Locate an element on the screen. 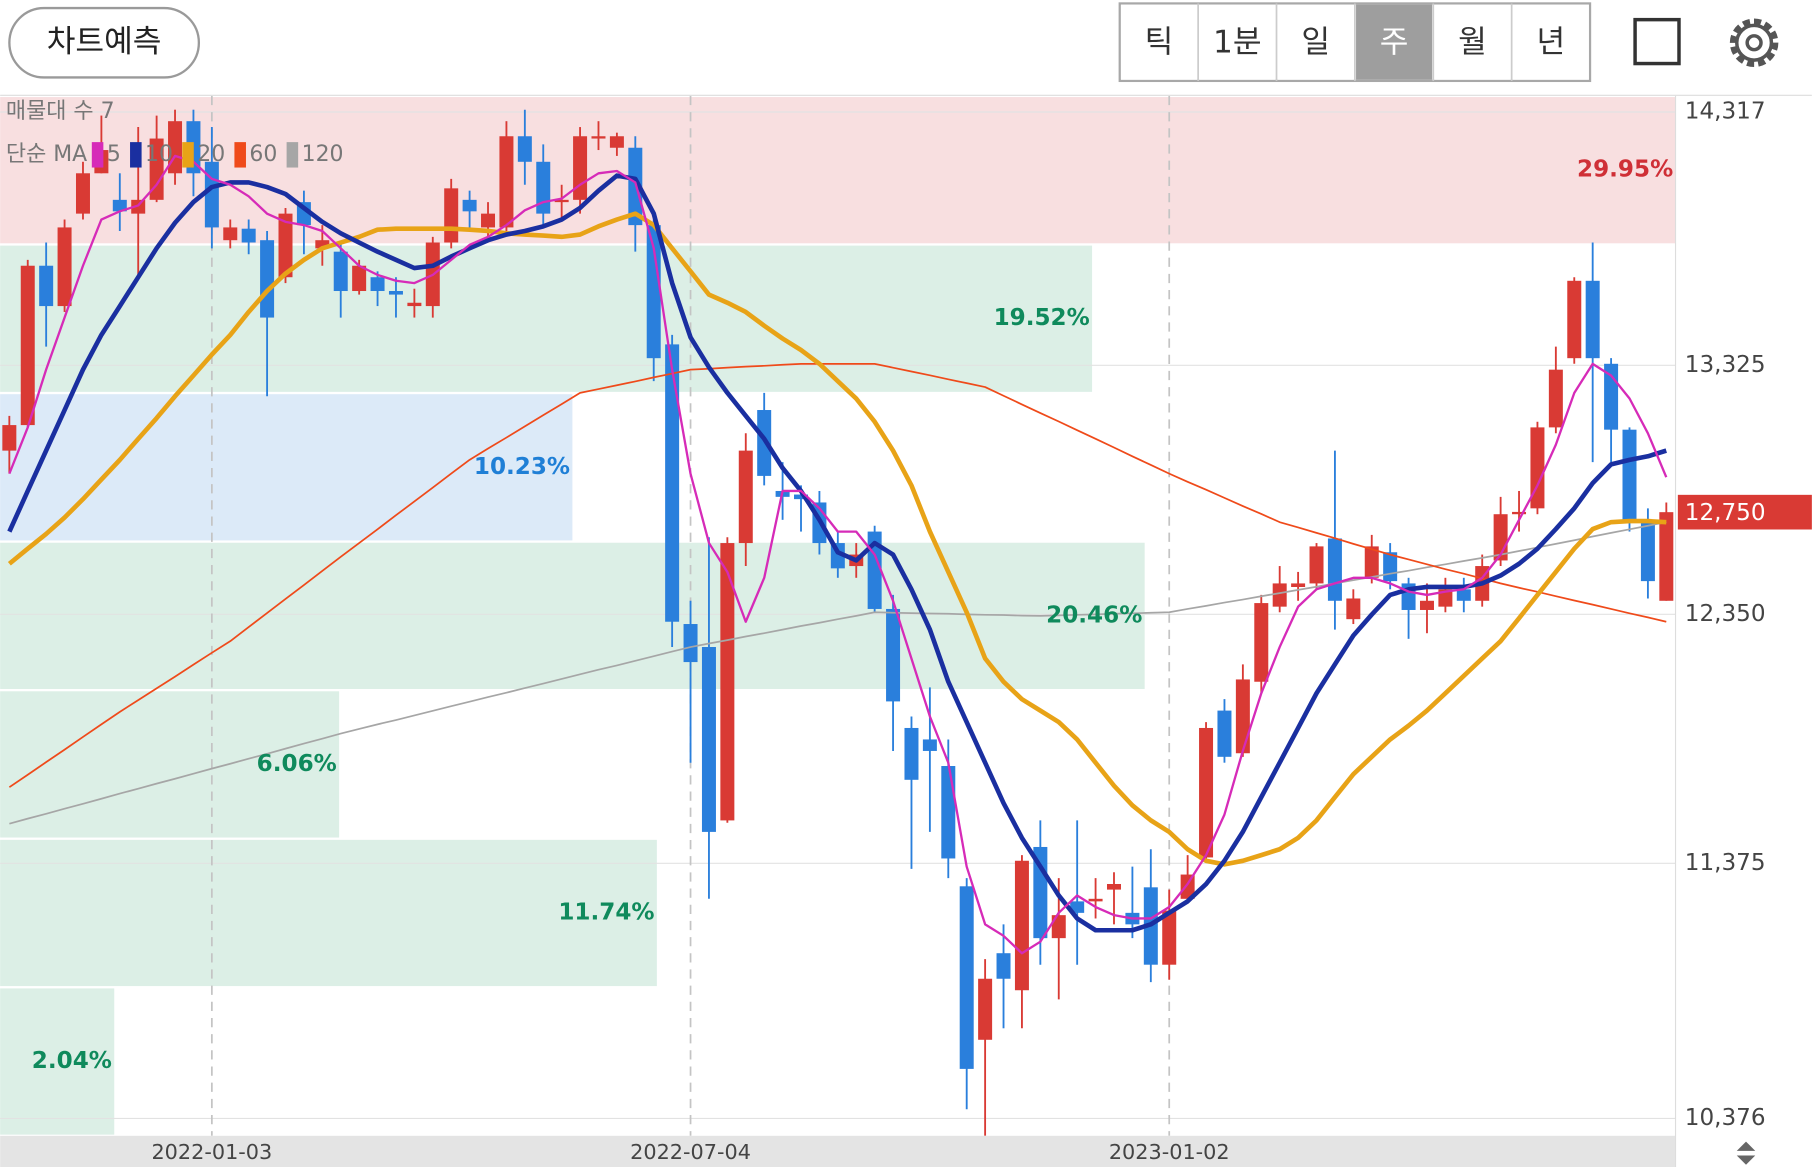  volume-band-label: 20.46% is located at coordinates (1094, 615).